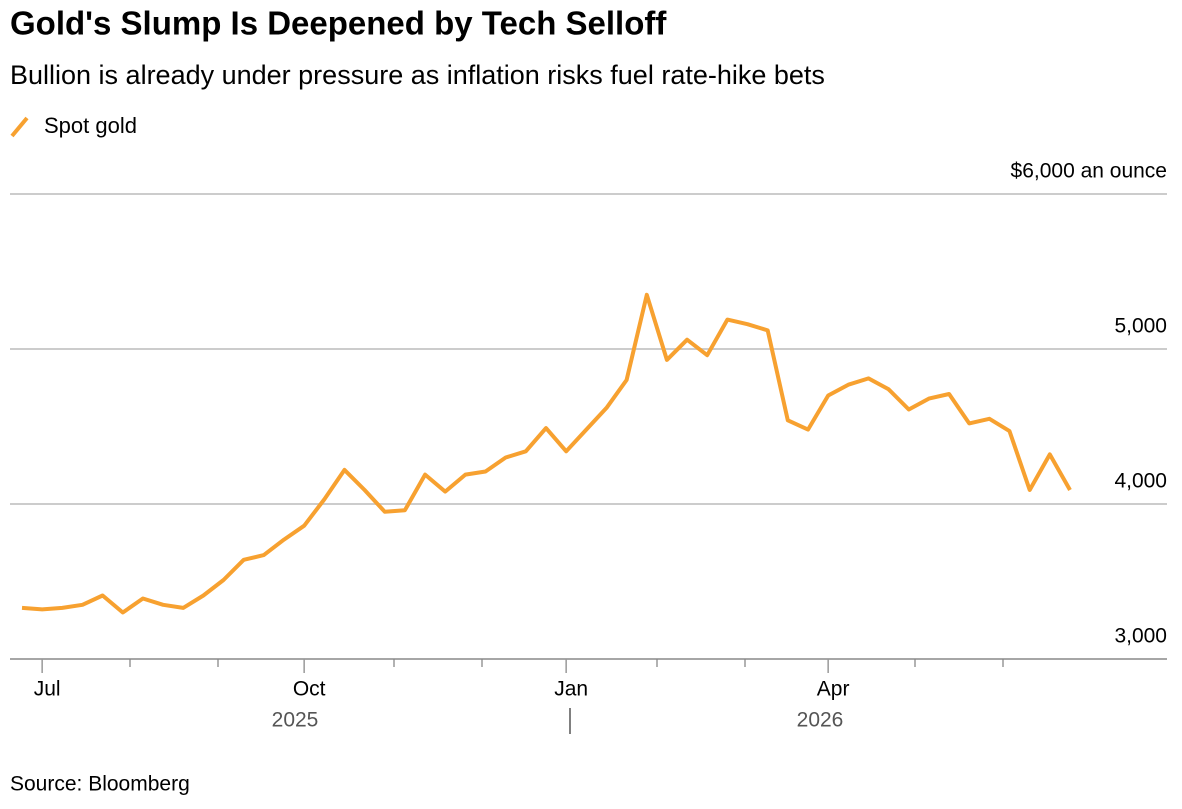 This screenshot has height=809, width=1182. What do you see at coordinates (833, 689) in the screenshot?
I see `x-tick-label: Apr` at bounding box center [833, 689].